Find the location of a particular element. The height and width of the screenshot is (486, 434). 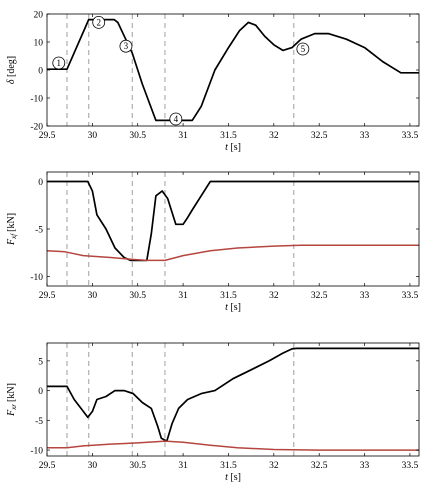

y-axis-label: Fxf[kN] is located at coordinates (12, 229).